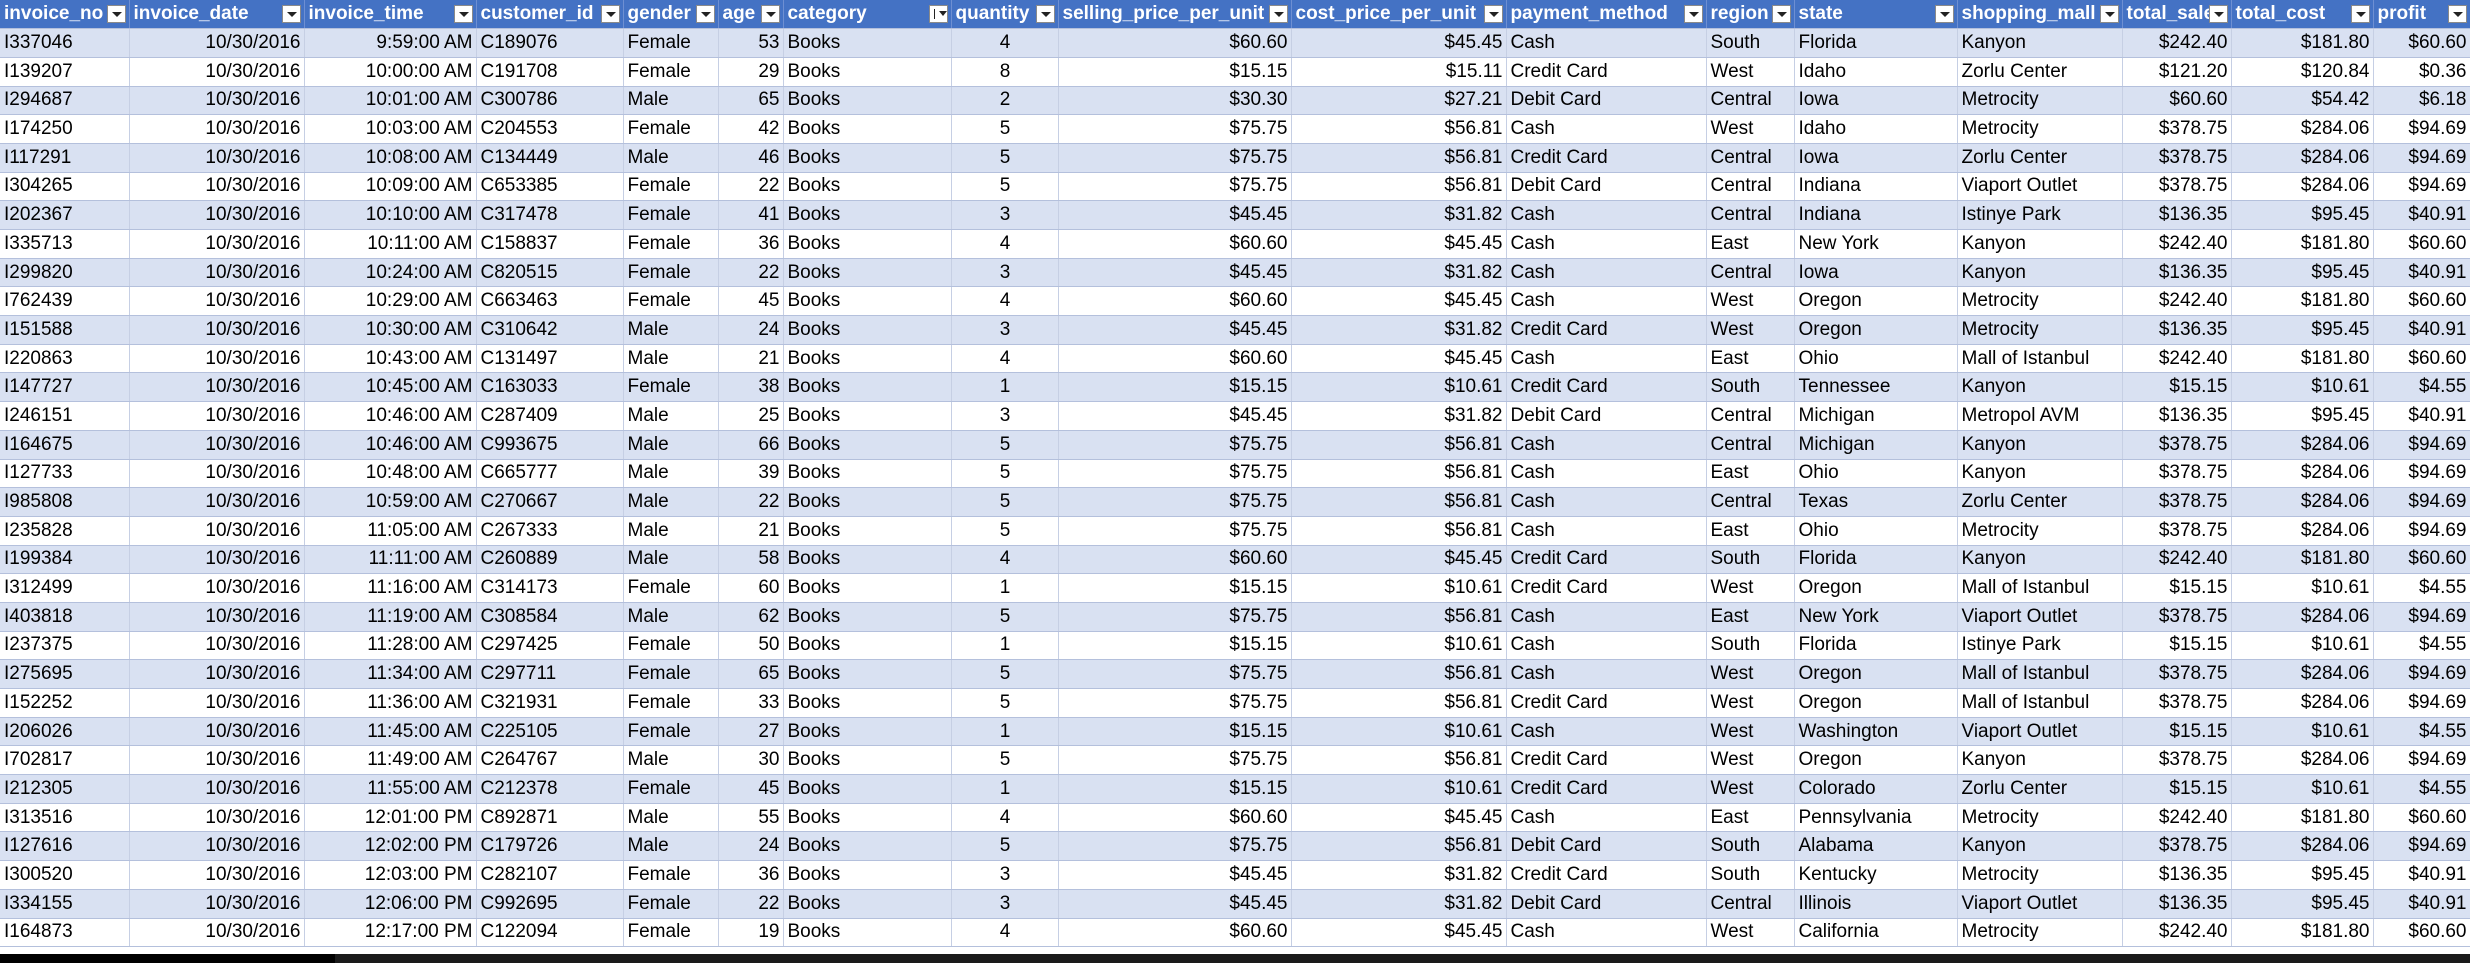 The width and height of the screenshot is (2470, 963). Describe the element at coordinates (550, 101) in the screenshot. I see `cell-customer-id: C300786` at that location.